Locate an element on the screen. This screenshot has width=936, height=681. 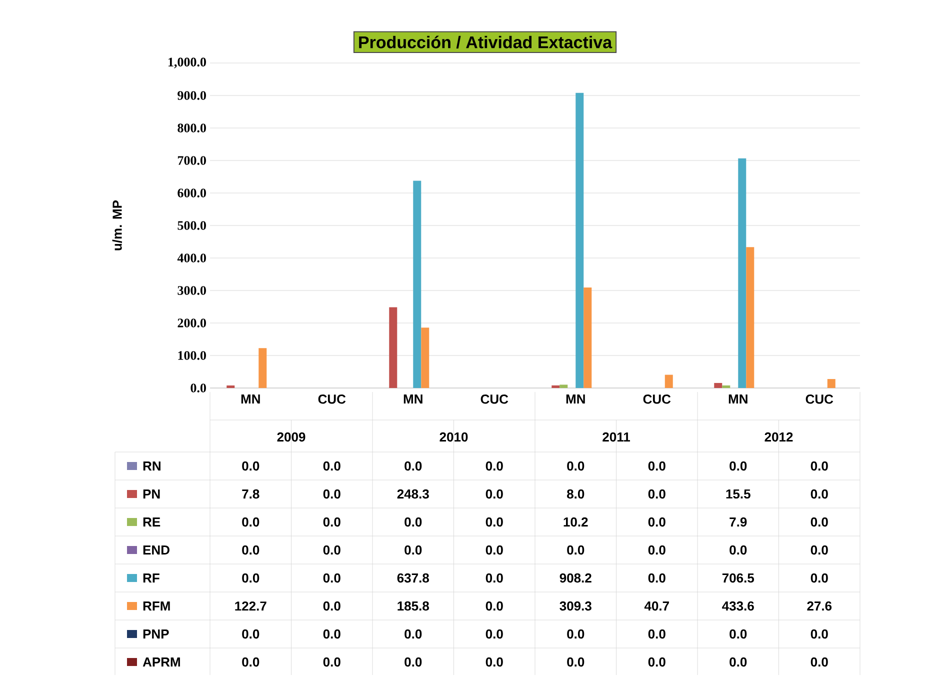
data-label: 248.3 is located at coordinates (413, 494).